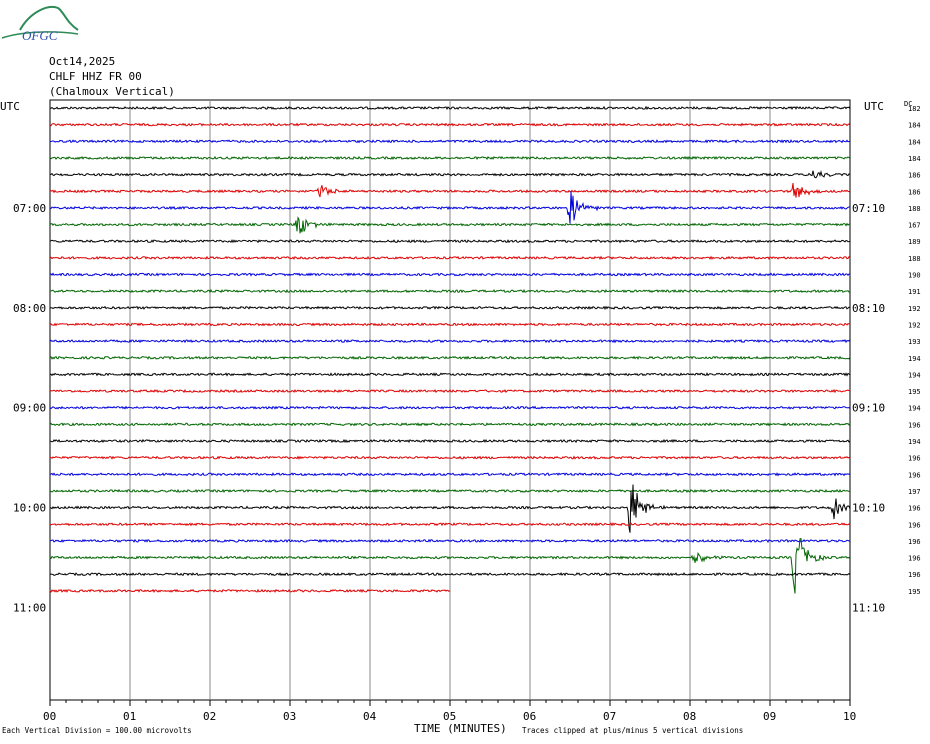  What do you see at coordinates (82, 61) in the screenshot?
I see `date-label: Oct14,2025` at bounding box center [82, 61].